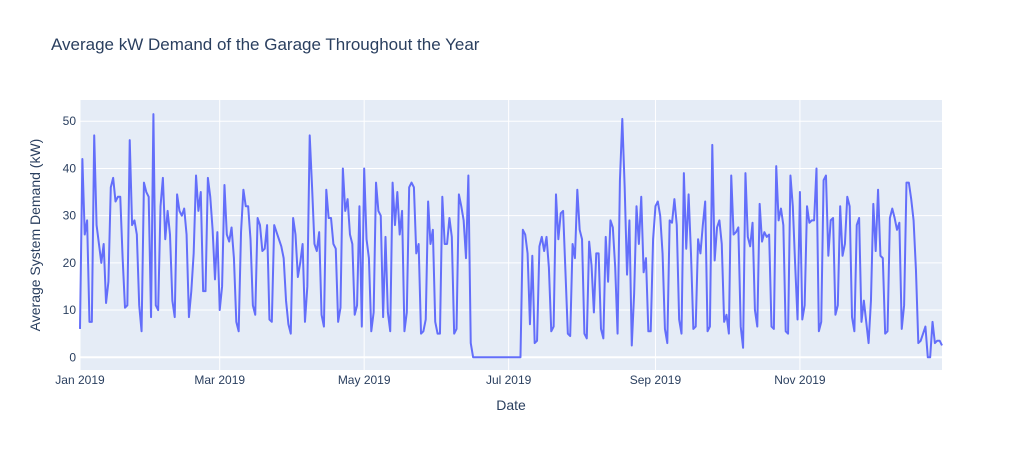 This screenshot has width=1022, height=450. Describe the element at coordinates (656, 380) in the screenshot. I see `x-tick-label: Sep 2019` at that location.